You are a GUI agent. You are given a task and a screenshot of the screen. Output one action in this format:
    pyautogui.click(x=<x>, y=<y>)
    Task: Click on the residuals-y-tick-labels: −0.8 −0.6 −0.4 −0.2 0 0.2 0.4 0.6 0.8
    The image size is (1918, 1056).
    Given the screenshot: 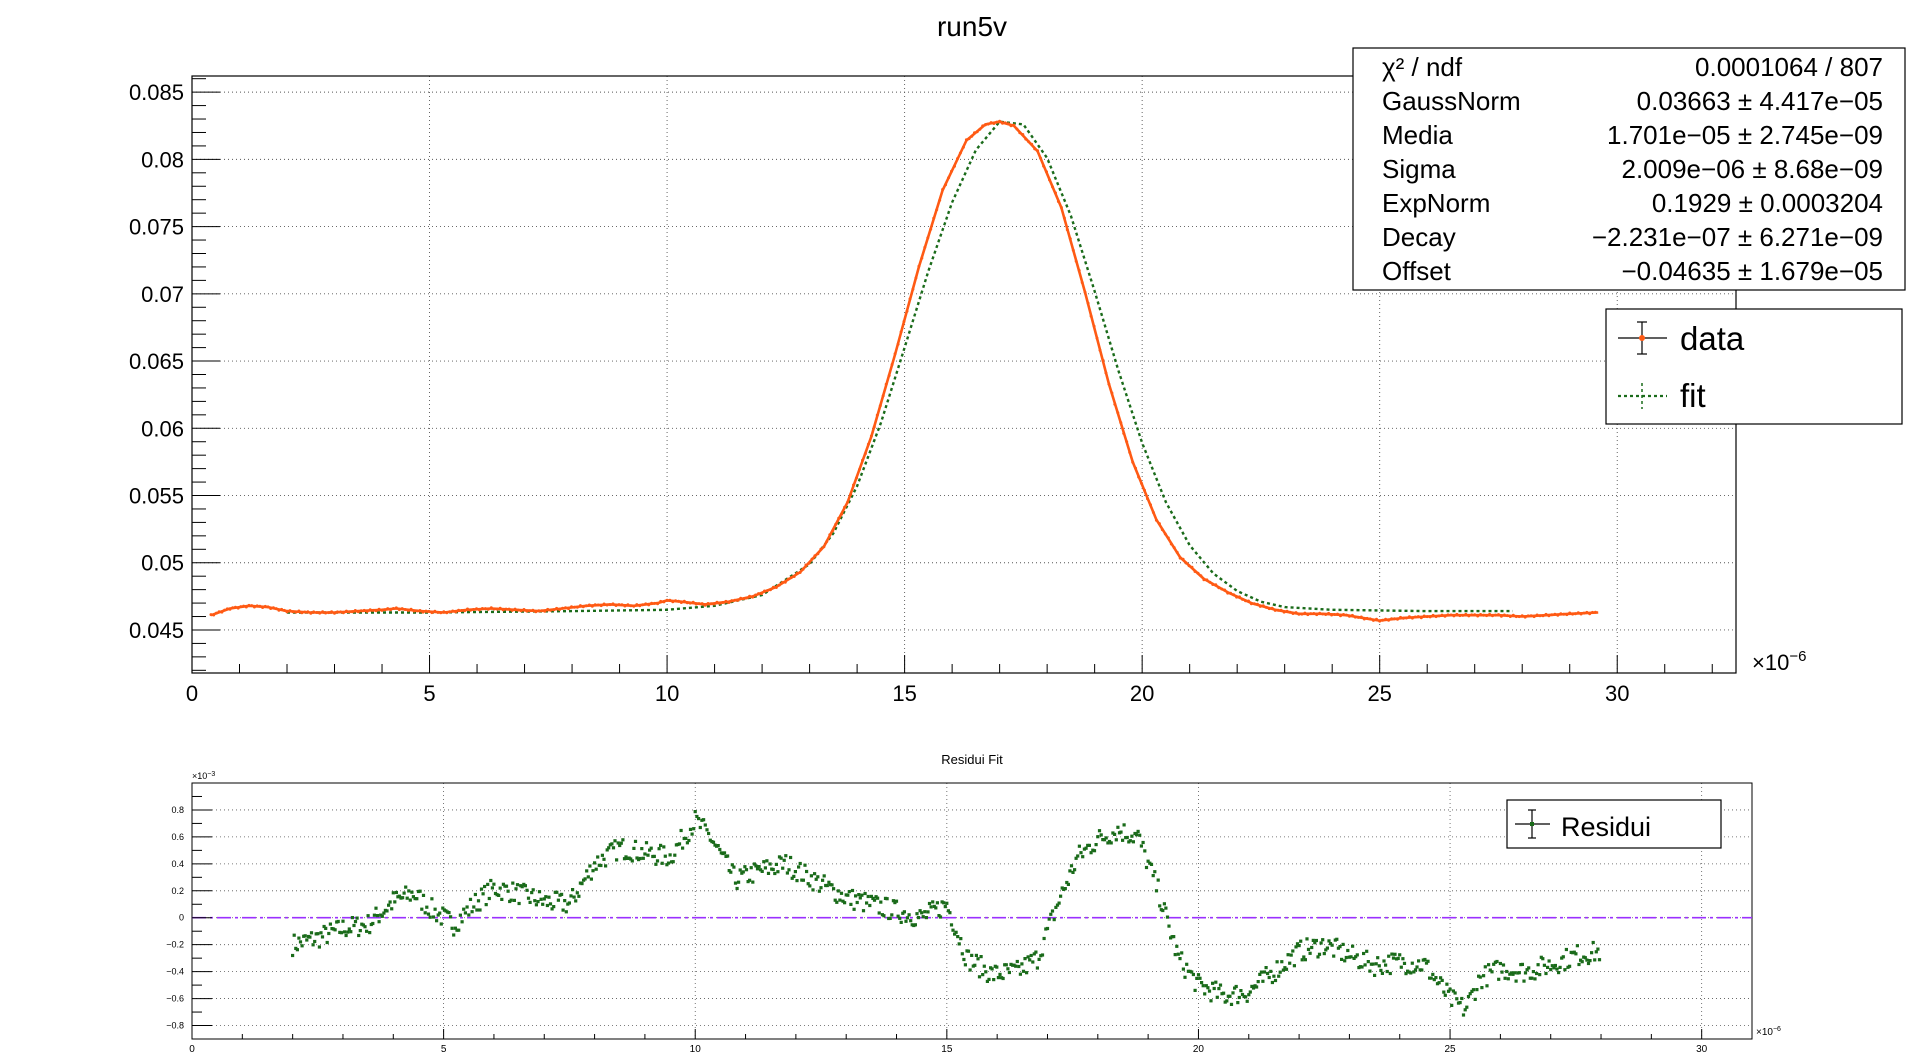 What is the action you would take?
    pyautogui.click(x=175, y=918)
    